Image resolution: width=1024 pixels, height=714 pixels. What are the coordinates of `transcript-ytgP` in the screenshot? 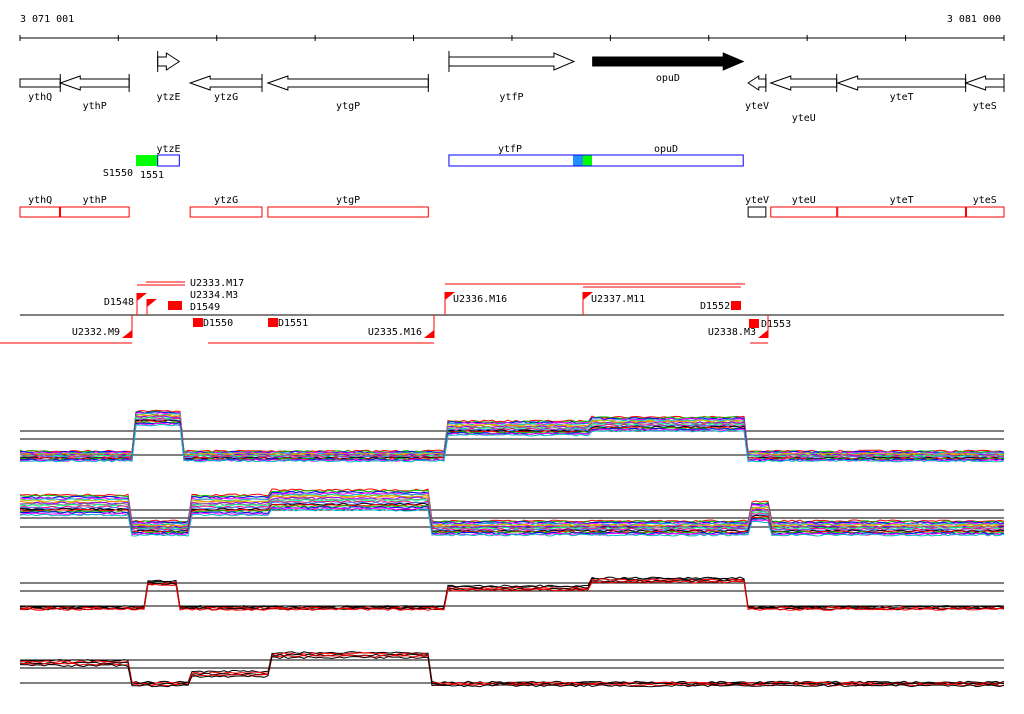 It's located at (348, 212).